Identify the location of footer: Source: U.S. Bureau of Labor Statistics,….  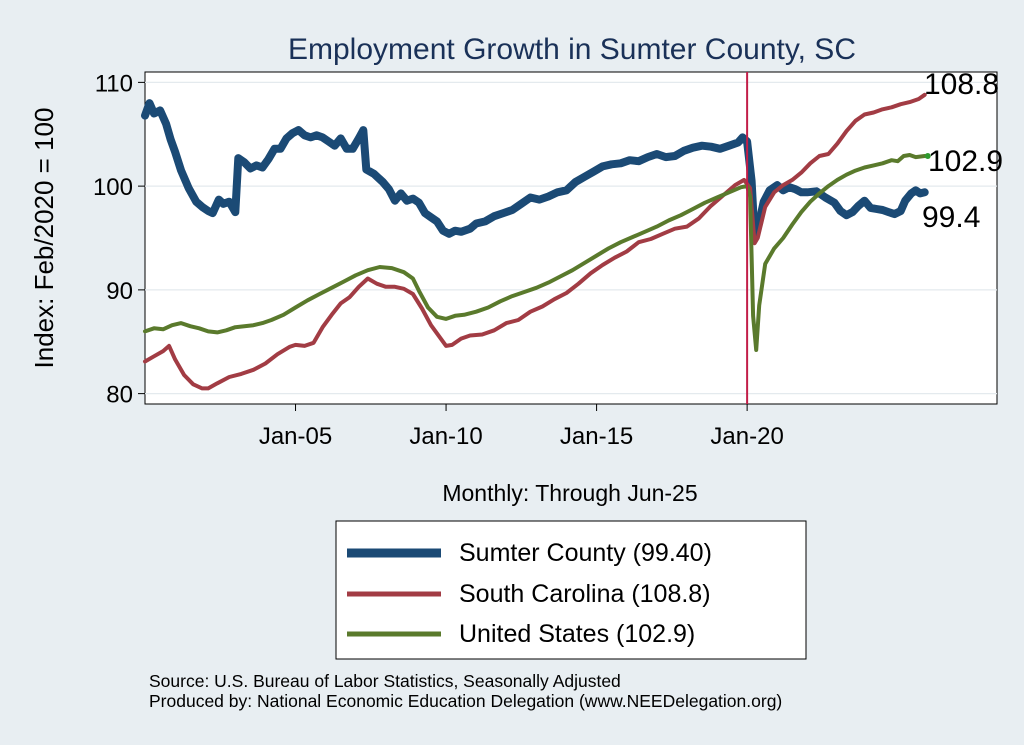
(465, 691).